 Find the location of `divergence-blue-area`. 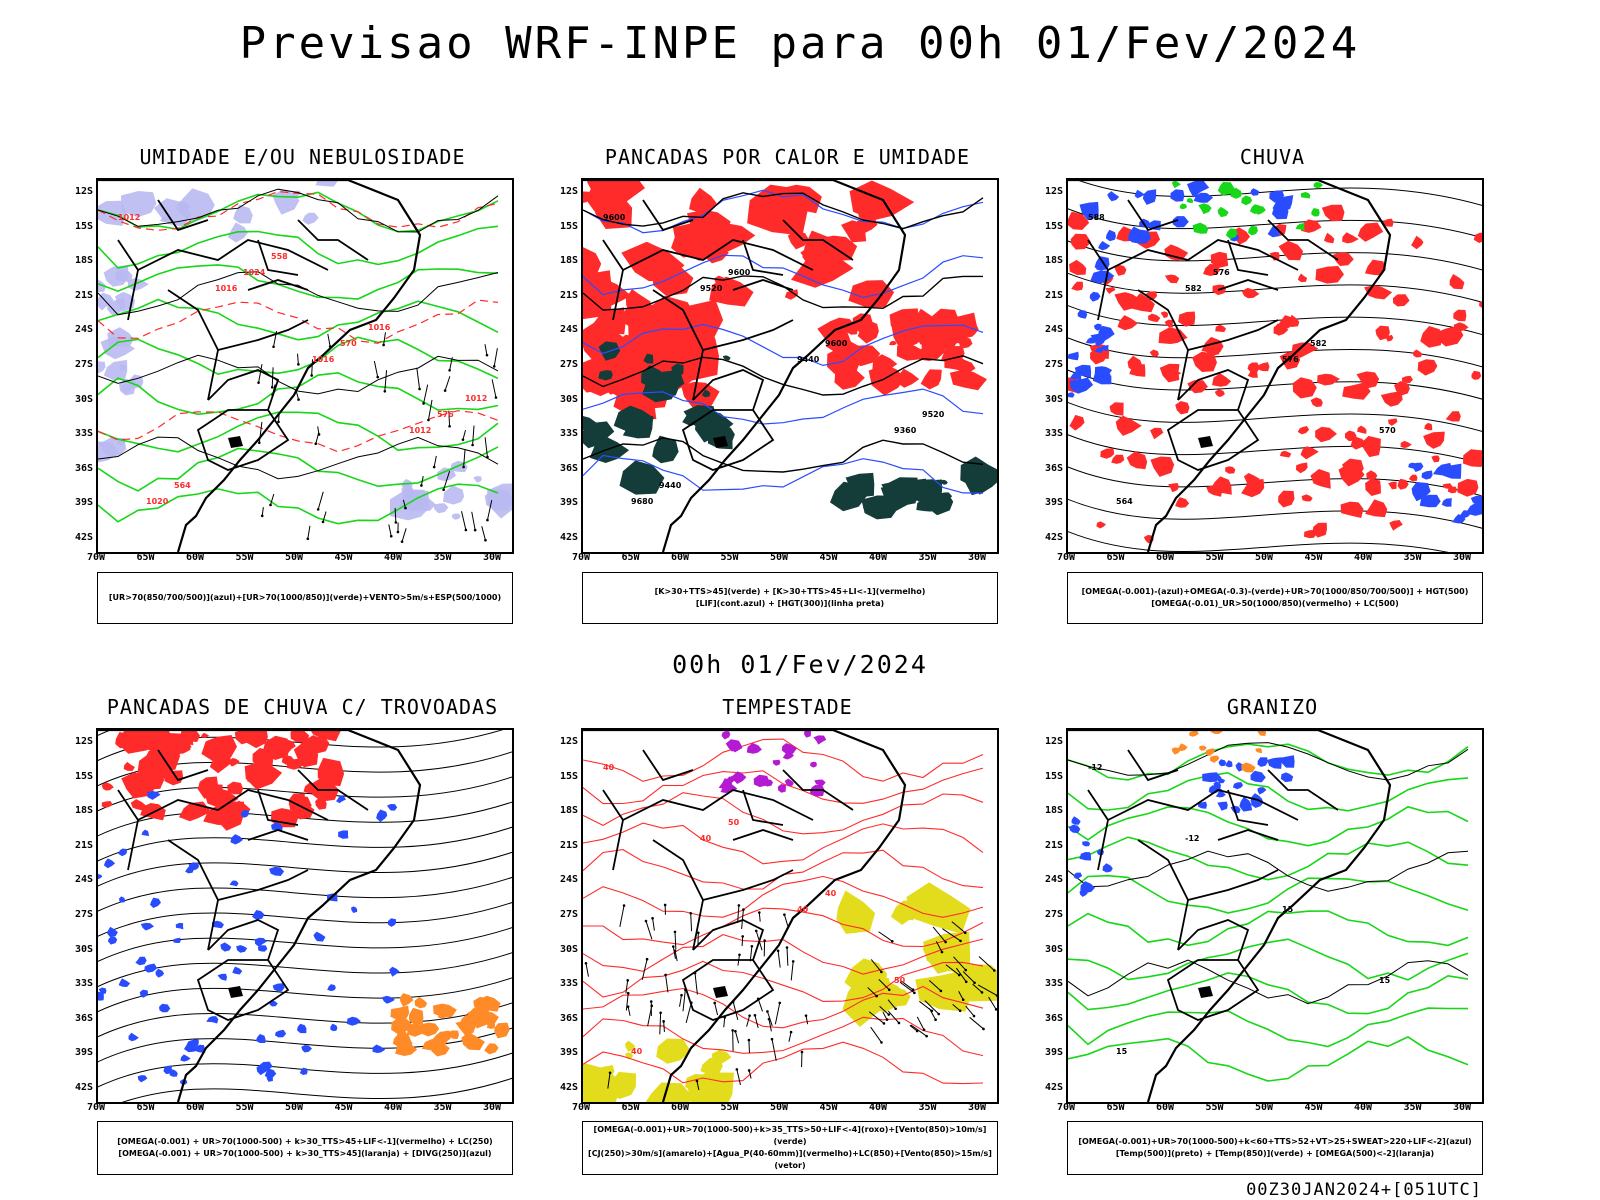

divergence-blue-area is located at coordinates (249, 938).